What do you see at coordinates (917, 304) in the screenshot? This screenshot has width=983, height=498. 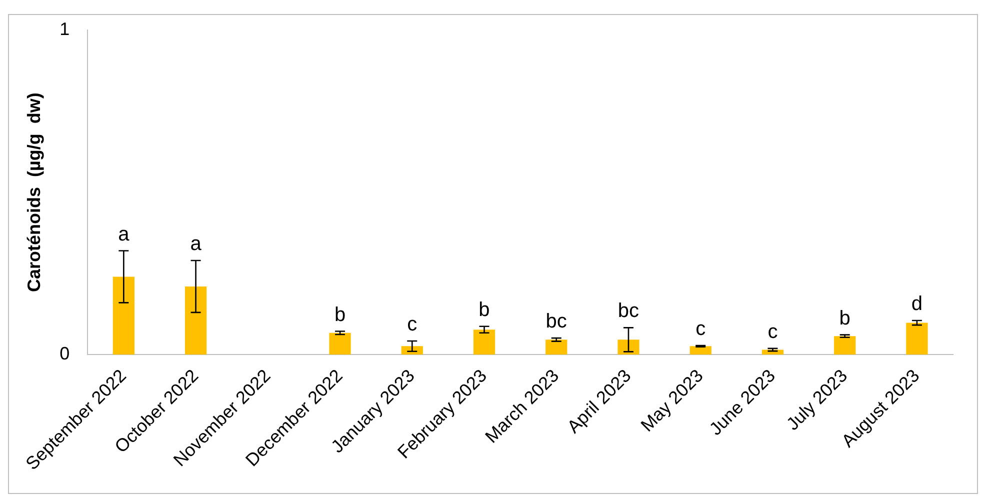 I see `annotation: d` at bounding box center [917, 304].